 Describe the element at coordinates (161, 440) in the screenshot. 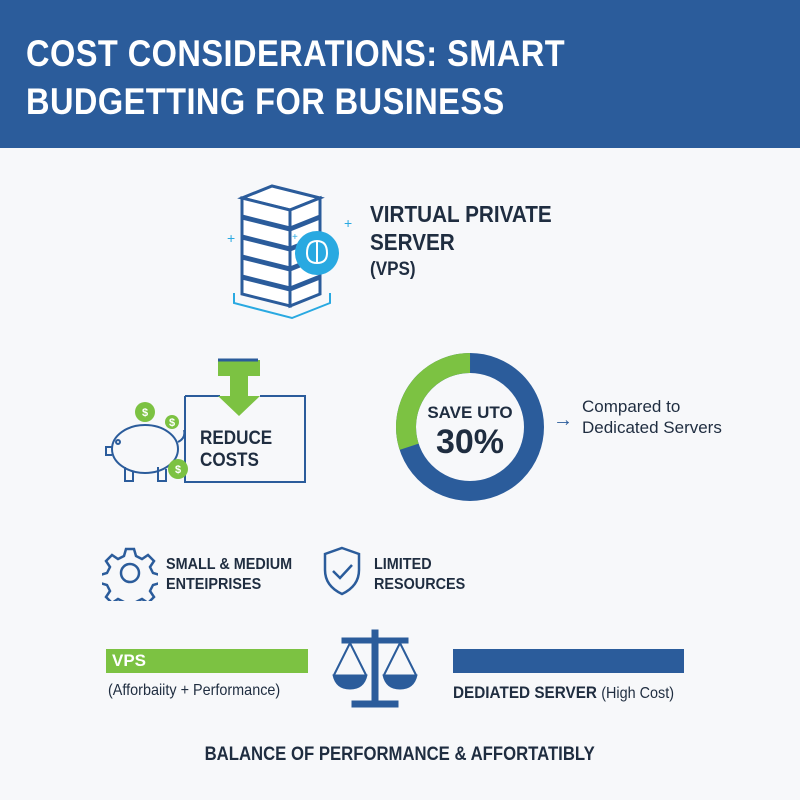

I see `coin-icon: $ $ $` at that location.